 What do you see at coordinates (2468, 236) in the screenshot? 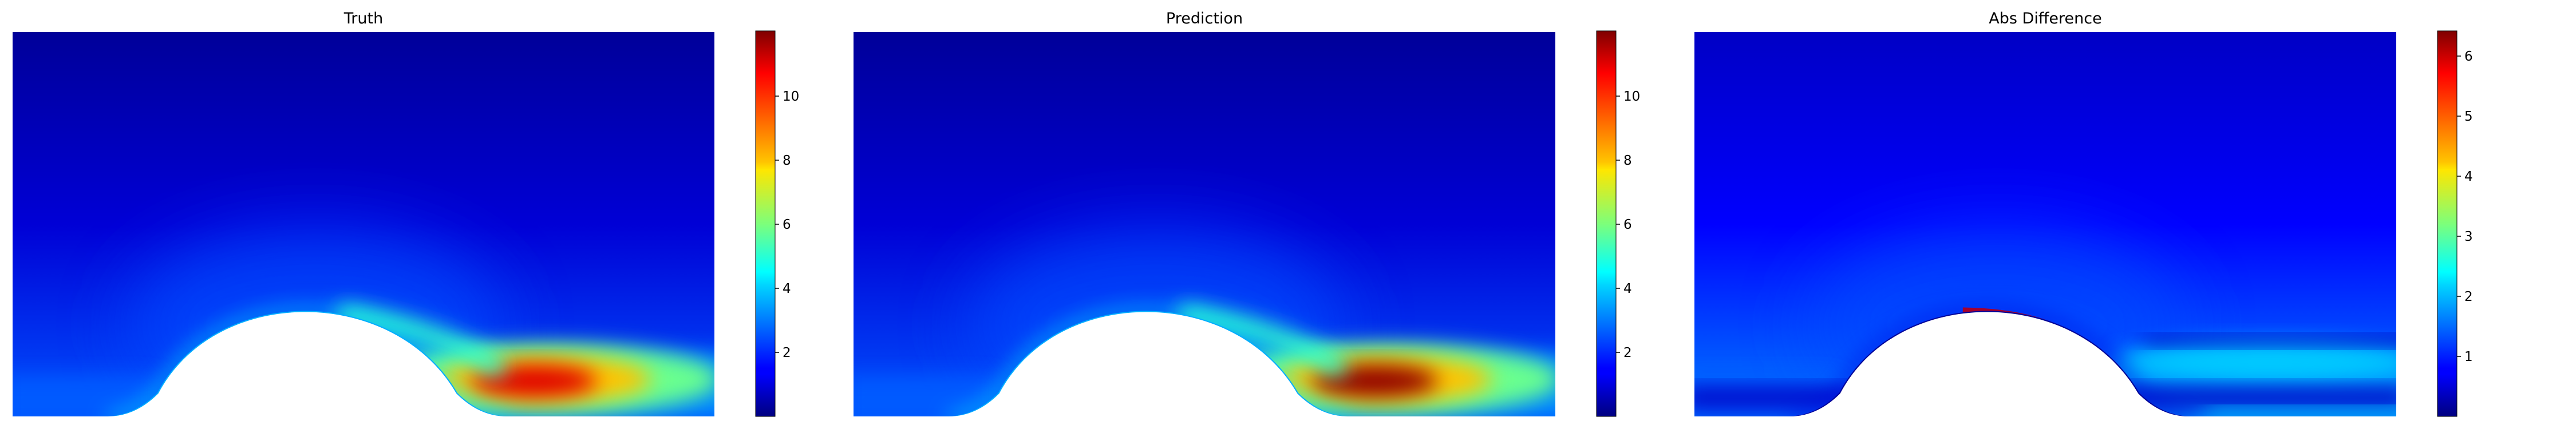
I see `colorbar-tick-label: 3` at bounding box center [2468, 236].